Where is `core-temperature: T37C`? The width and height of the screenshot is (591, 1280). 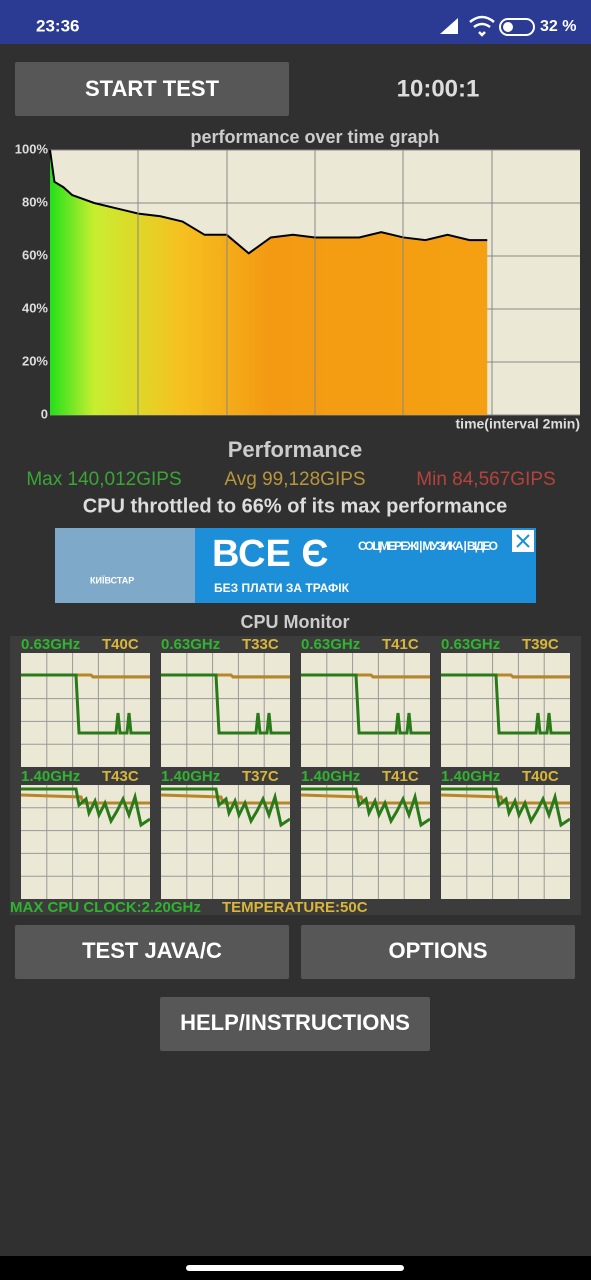
core-temperature: T37C is located at coordinates (260, 776).